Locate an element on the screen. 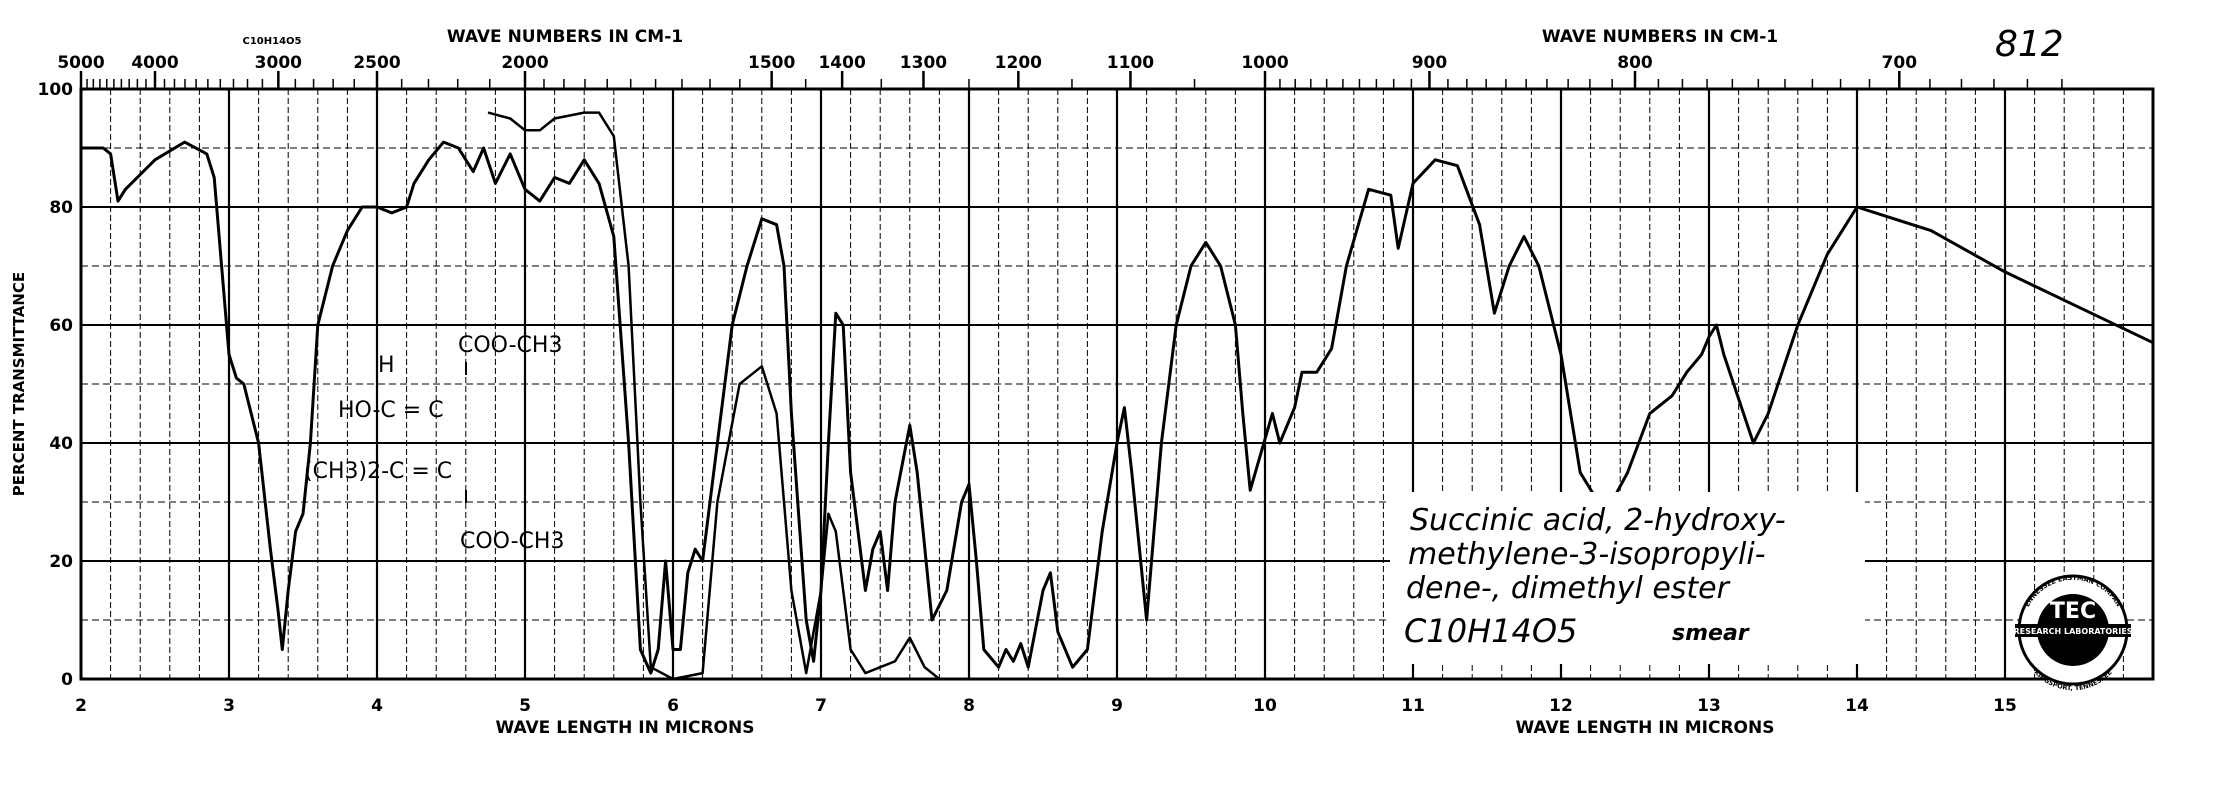 The image size is (2218, 799). structure-line-3: (CH3)2-C = C is located at coordinates (378, 471).